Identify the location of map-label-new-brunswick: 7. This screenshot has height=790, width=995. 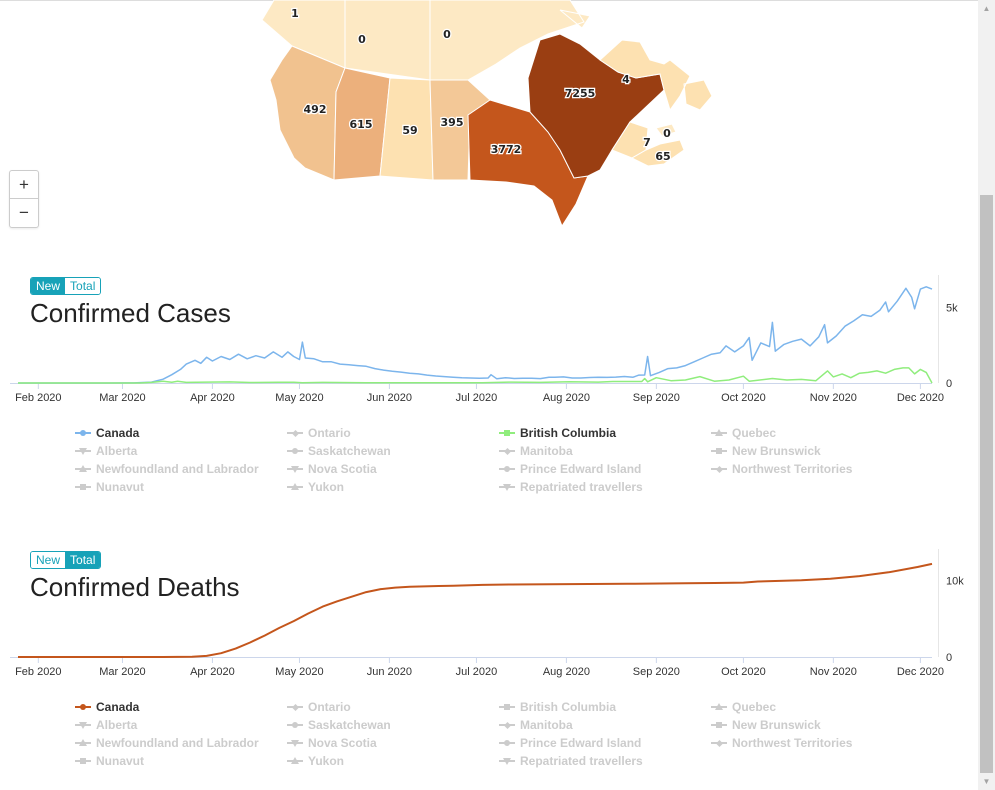
(647, 142).